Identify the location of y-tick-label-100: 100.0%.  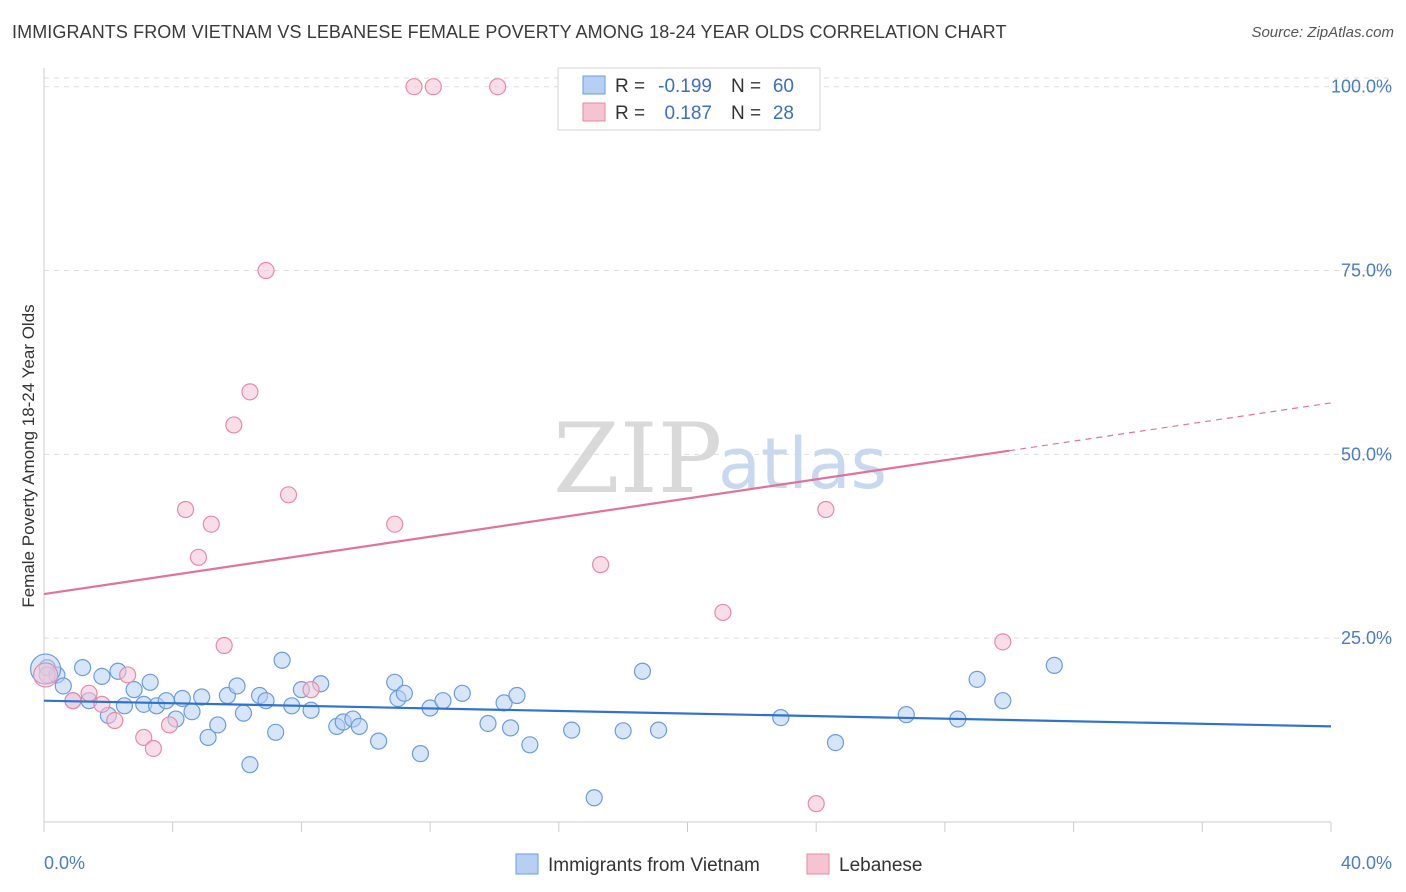
(1361, 87).